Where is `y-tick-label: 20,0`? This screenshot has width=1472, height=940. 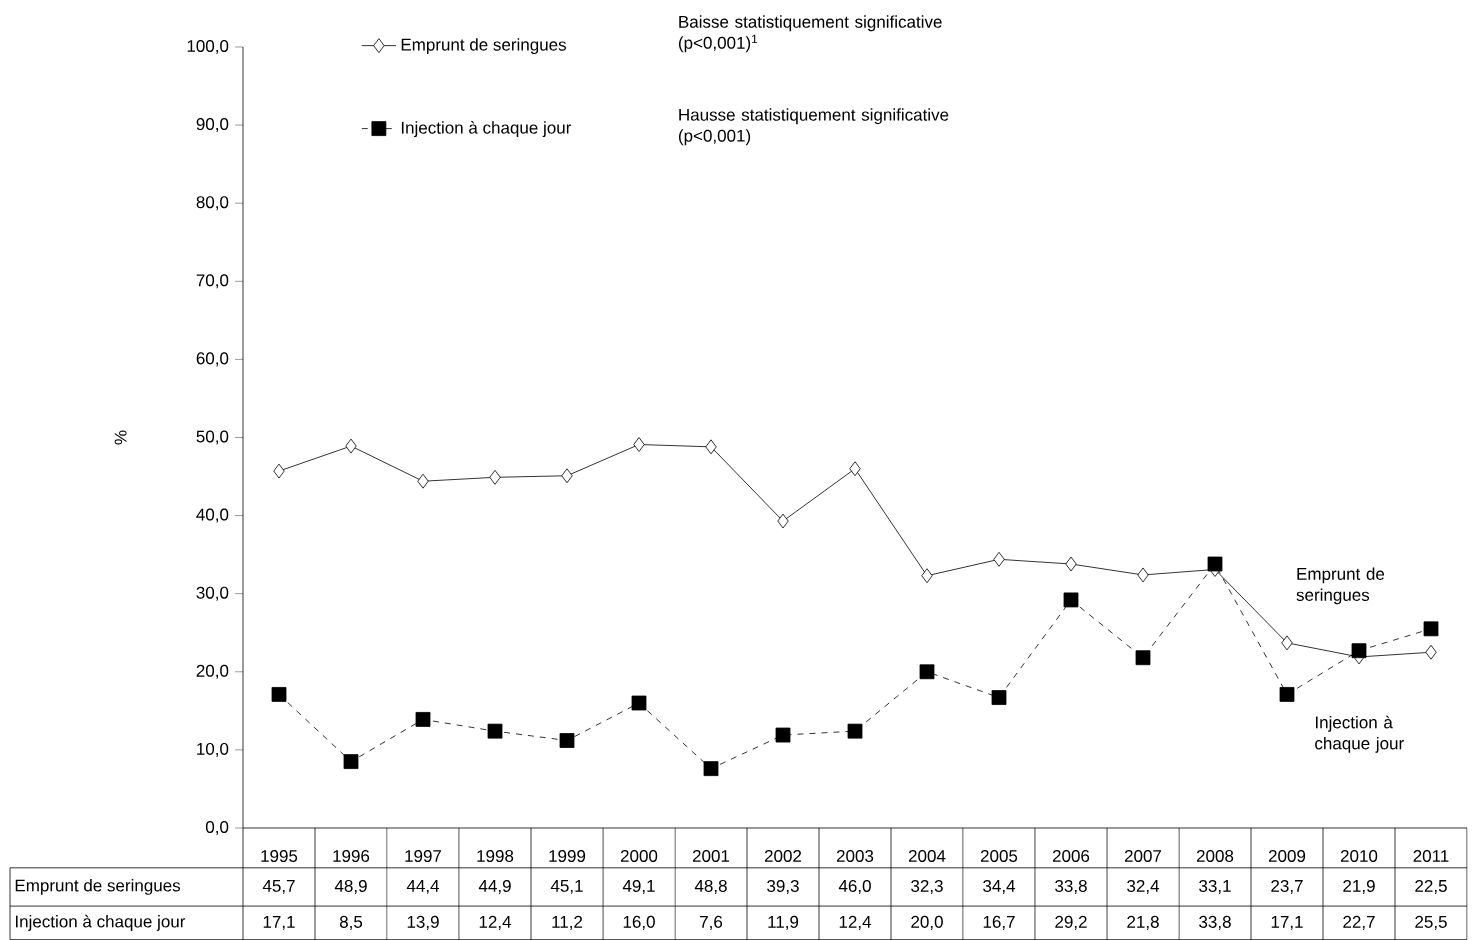
y-tick-label: 20,0 is located at coordinates (212, 671).